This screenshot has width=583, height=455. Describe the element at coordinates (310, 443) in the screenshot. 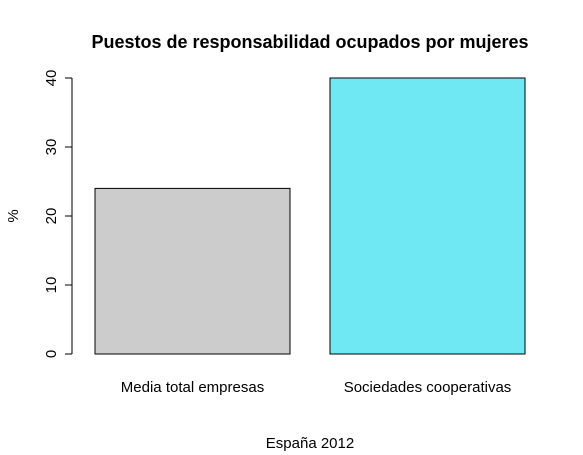

I see `x-axis-label: España 2012` at that location.